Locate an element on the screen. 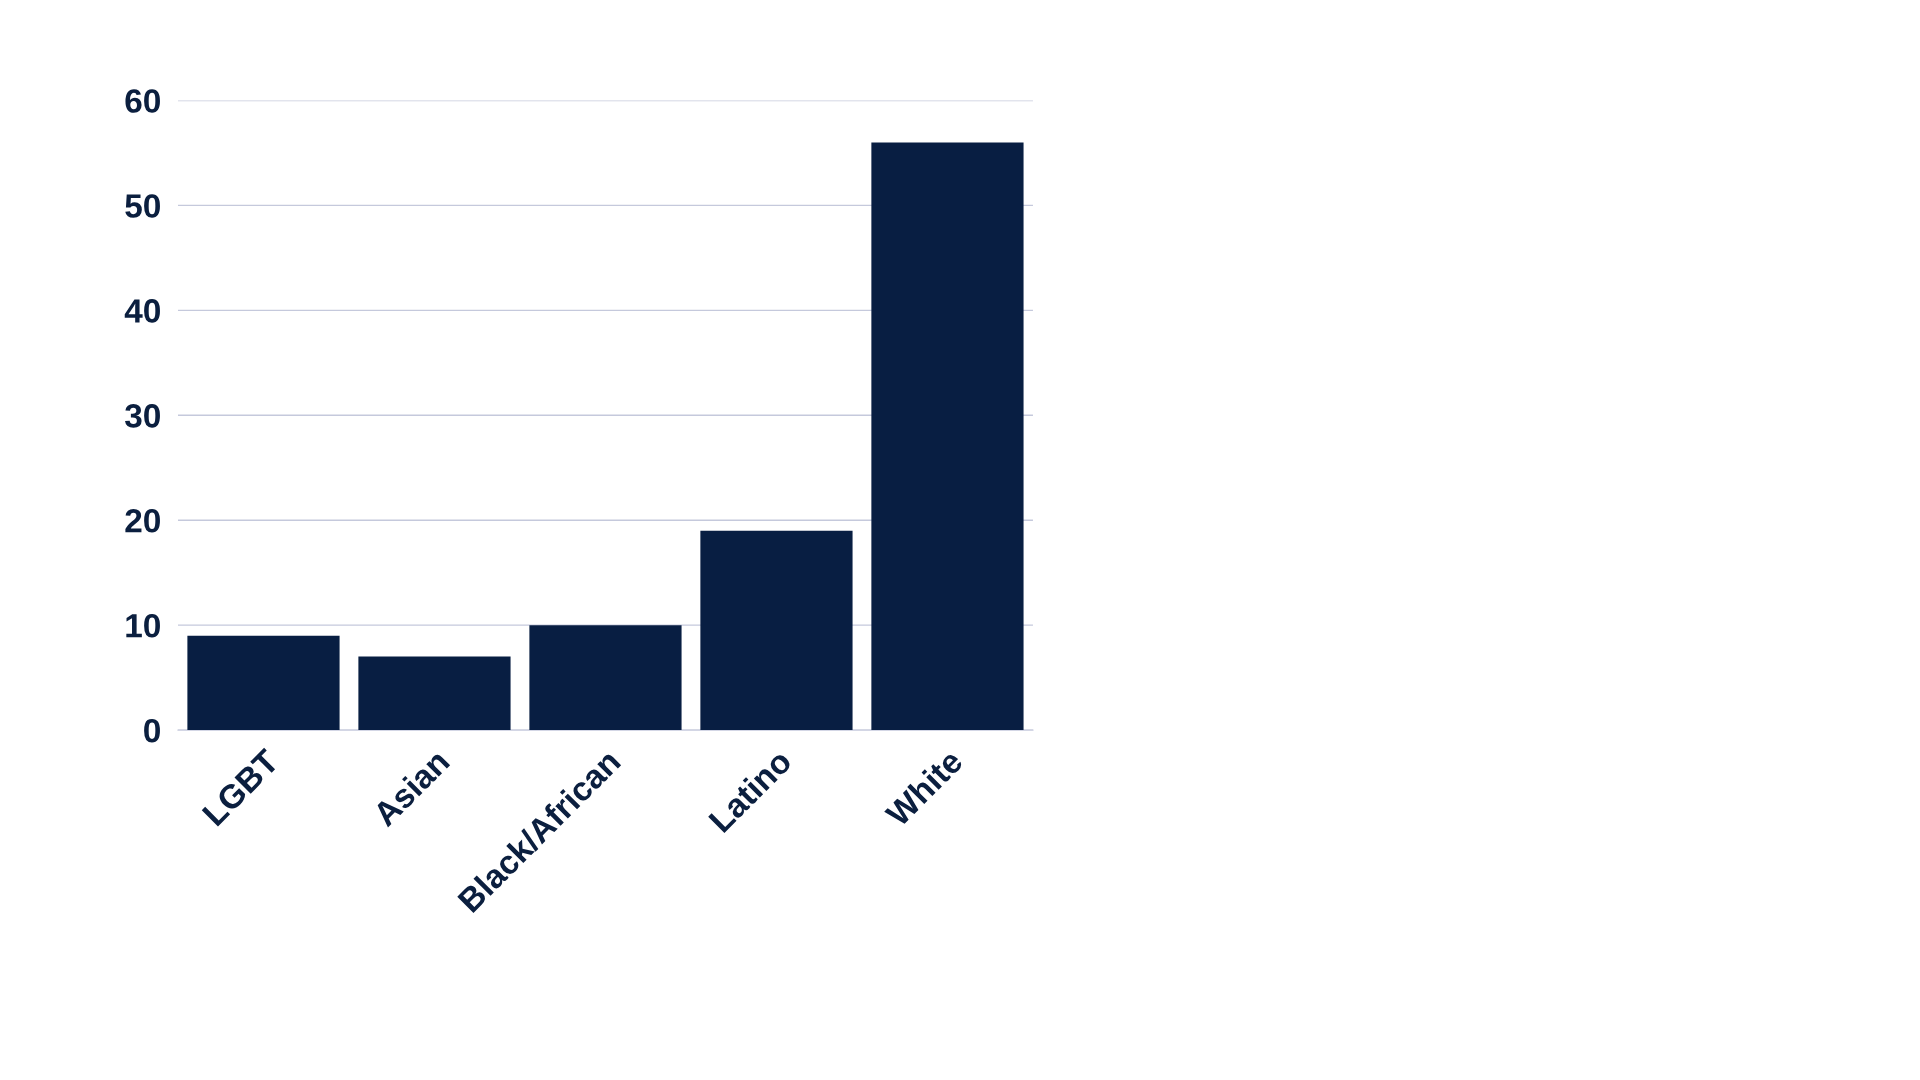 Image resolution: width=1920 pixels, height=1080 pixels. y-tick-label: 60 is located at coordinates (142, 101).